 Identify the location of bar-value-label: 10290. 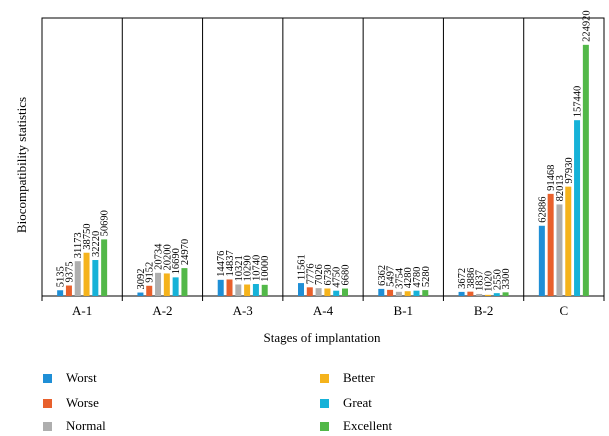
(248, 268).